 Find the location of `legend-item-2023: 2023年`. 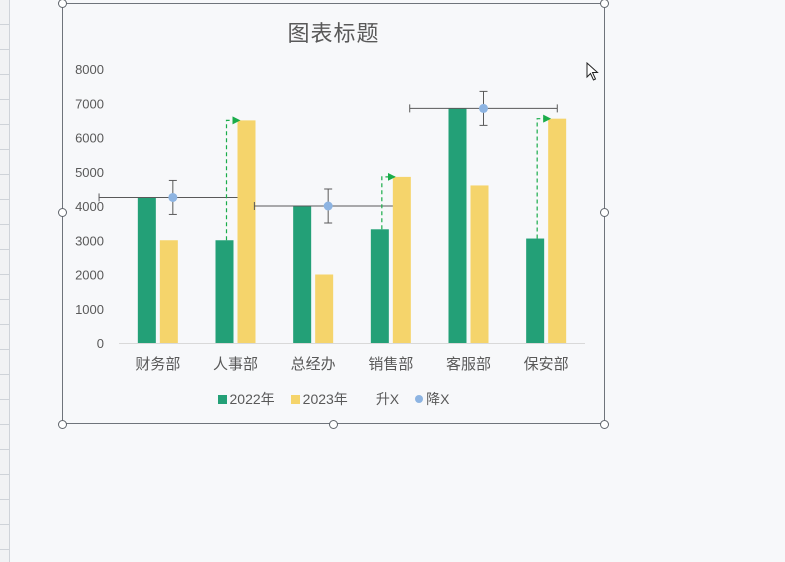

legend-item-2023: 2023年 is located at coordinates (319, 399).